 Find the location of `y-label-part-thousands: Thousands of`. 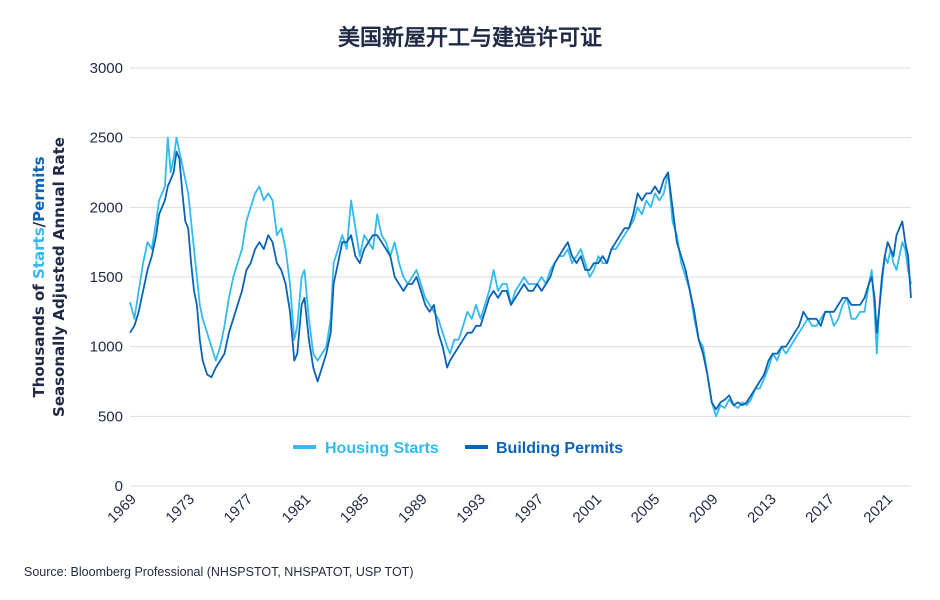

y-label-part-thousands: Thousands of is located at coordinates (39, 338).